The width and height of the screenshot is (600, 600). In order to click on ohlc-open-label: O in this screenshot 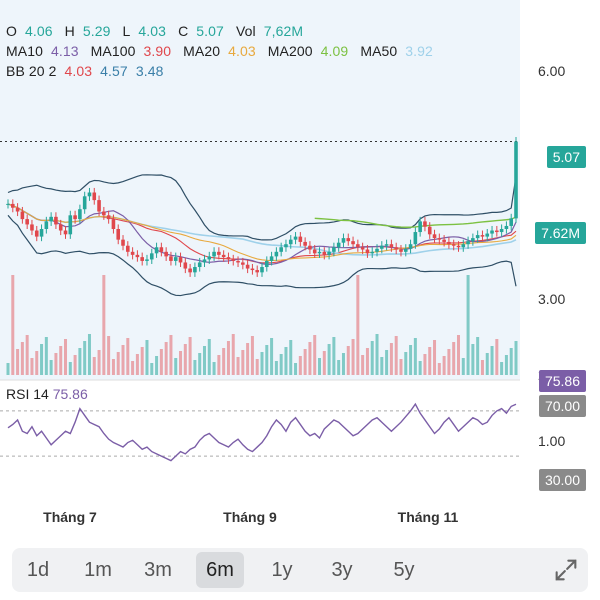, I will do `click(11, 31)`.